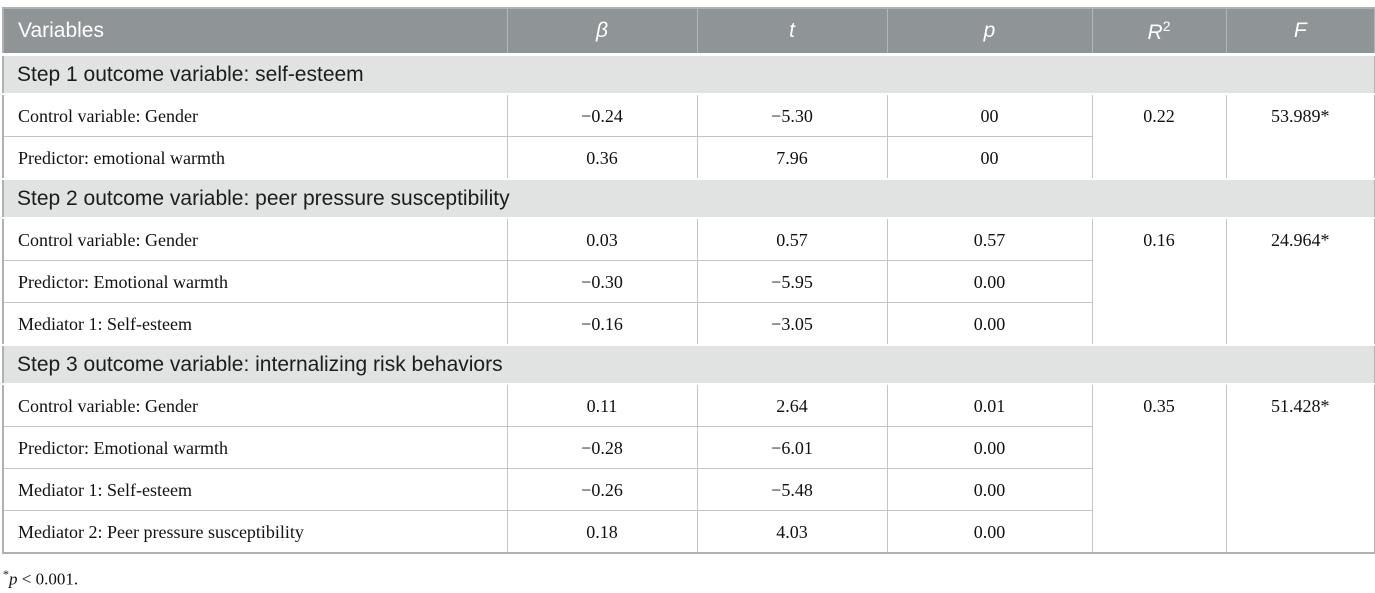  Describe the element at coordinates (989, 239) in the screenshot. I see `p-cell: 0.57` at that location.